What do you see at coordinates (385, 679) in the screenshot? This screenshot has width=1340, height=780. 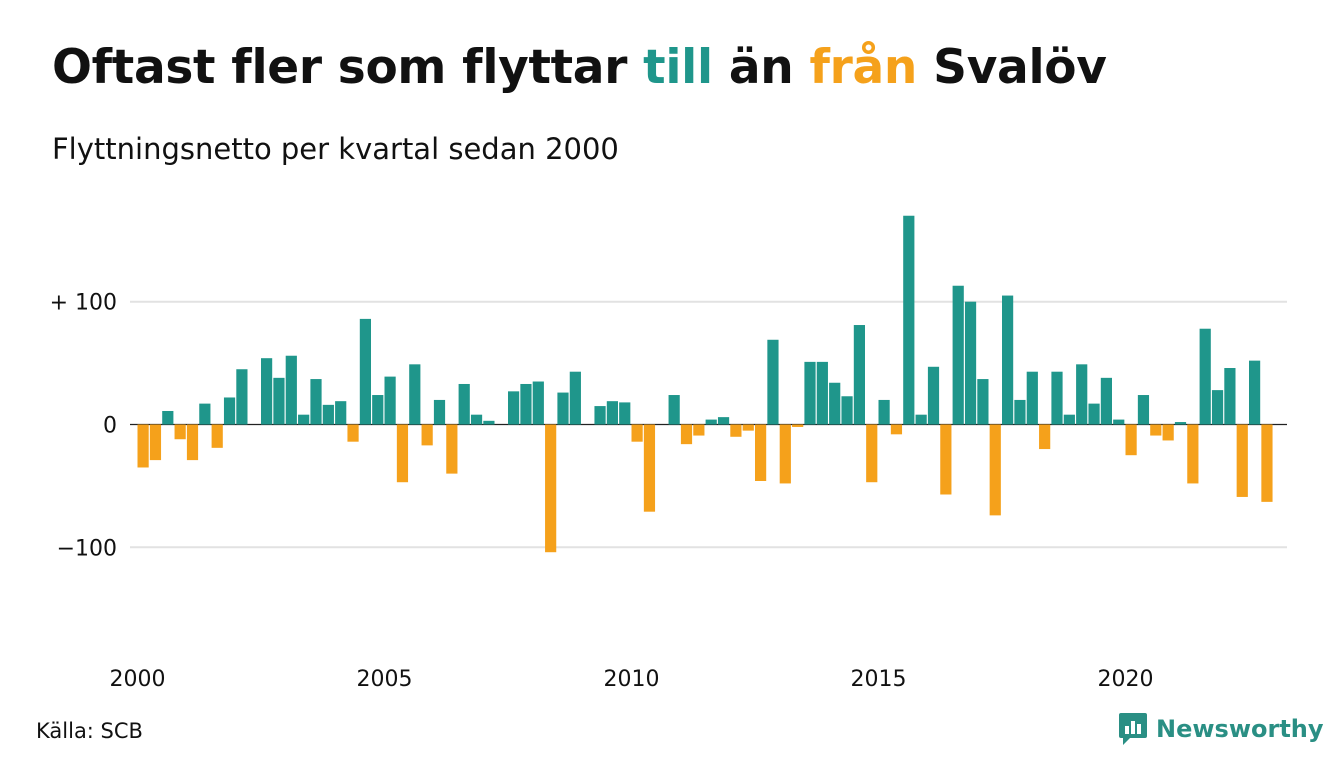 I see `x-tick-label: 2005` at bounding box center [385, 679].